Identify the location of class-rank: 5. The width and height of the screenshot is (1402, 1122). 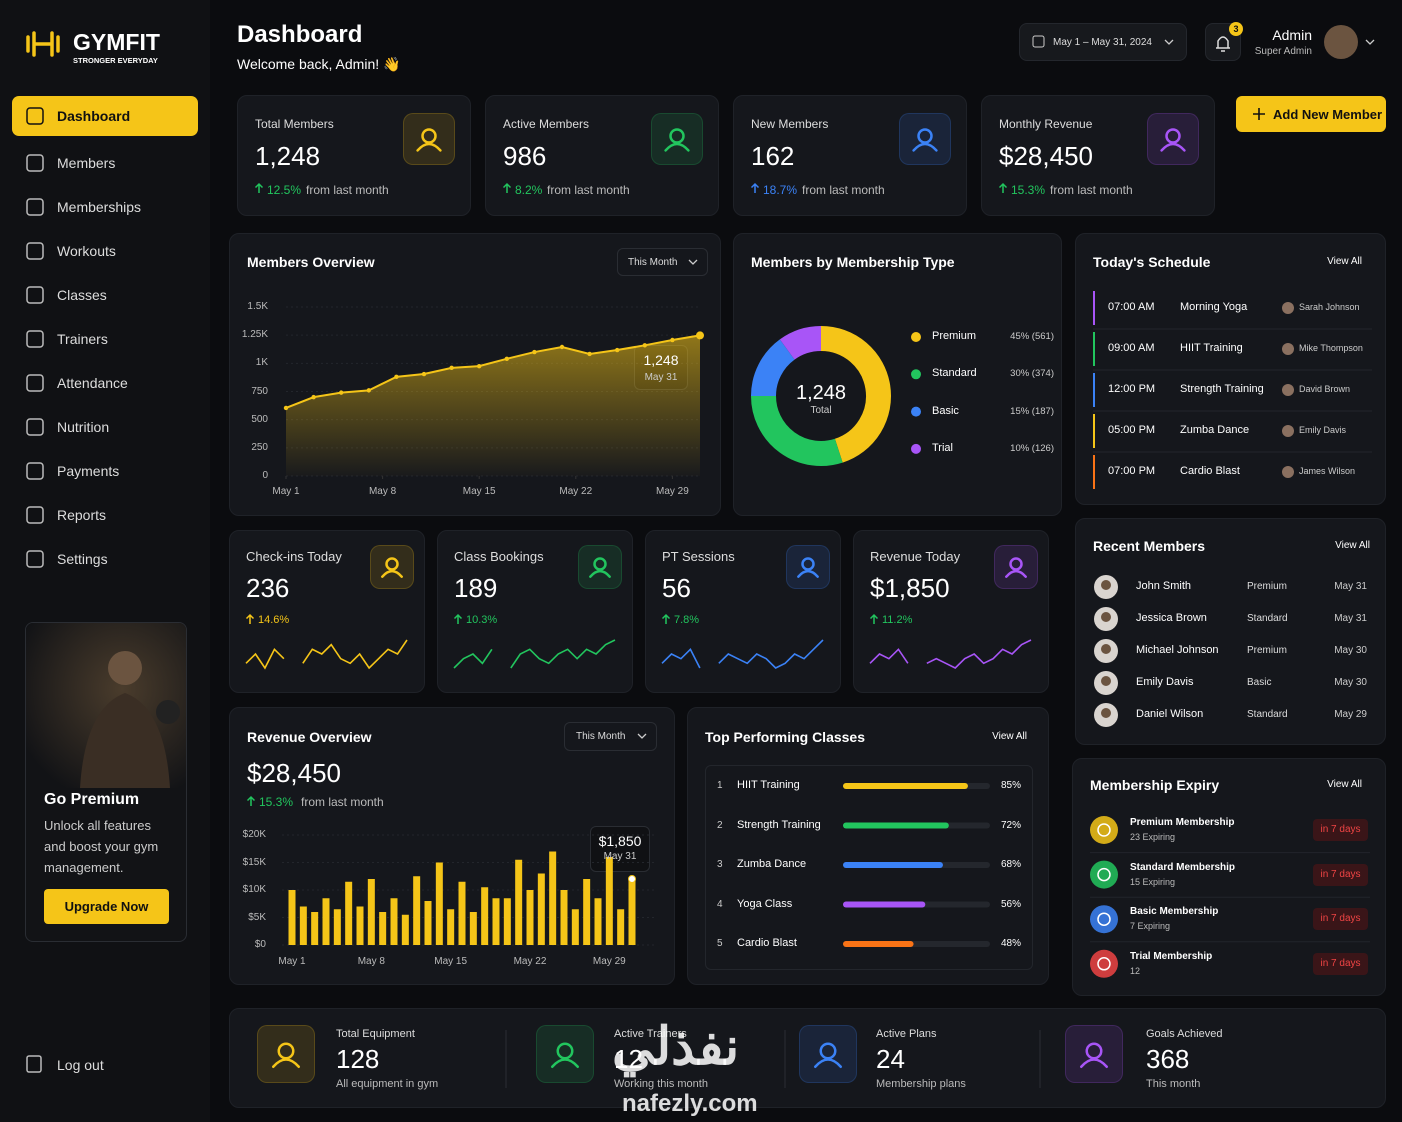
(720, 943).